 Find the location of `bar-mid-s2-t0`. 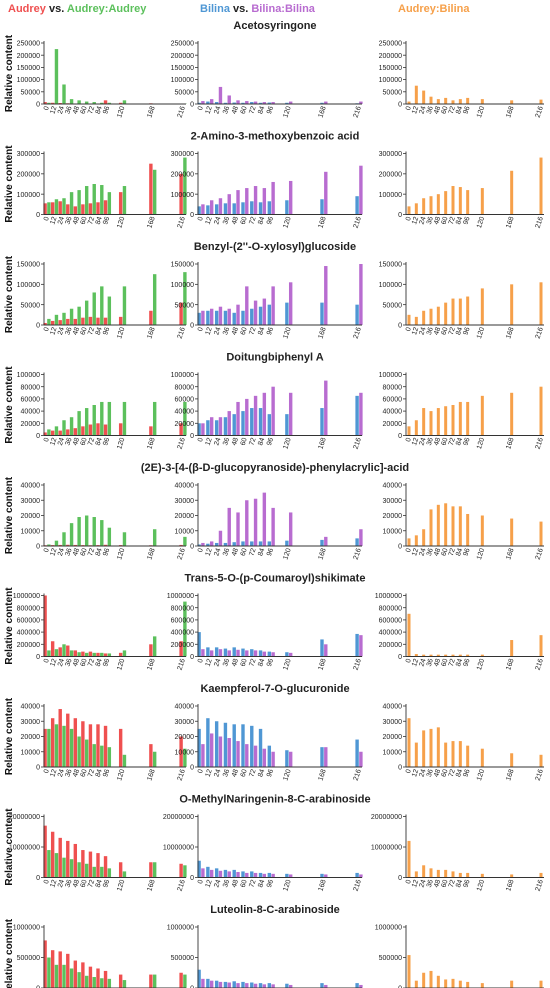

bar-mid-s2-t0 is located at coordinates (203, 102).